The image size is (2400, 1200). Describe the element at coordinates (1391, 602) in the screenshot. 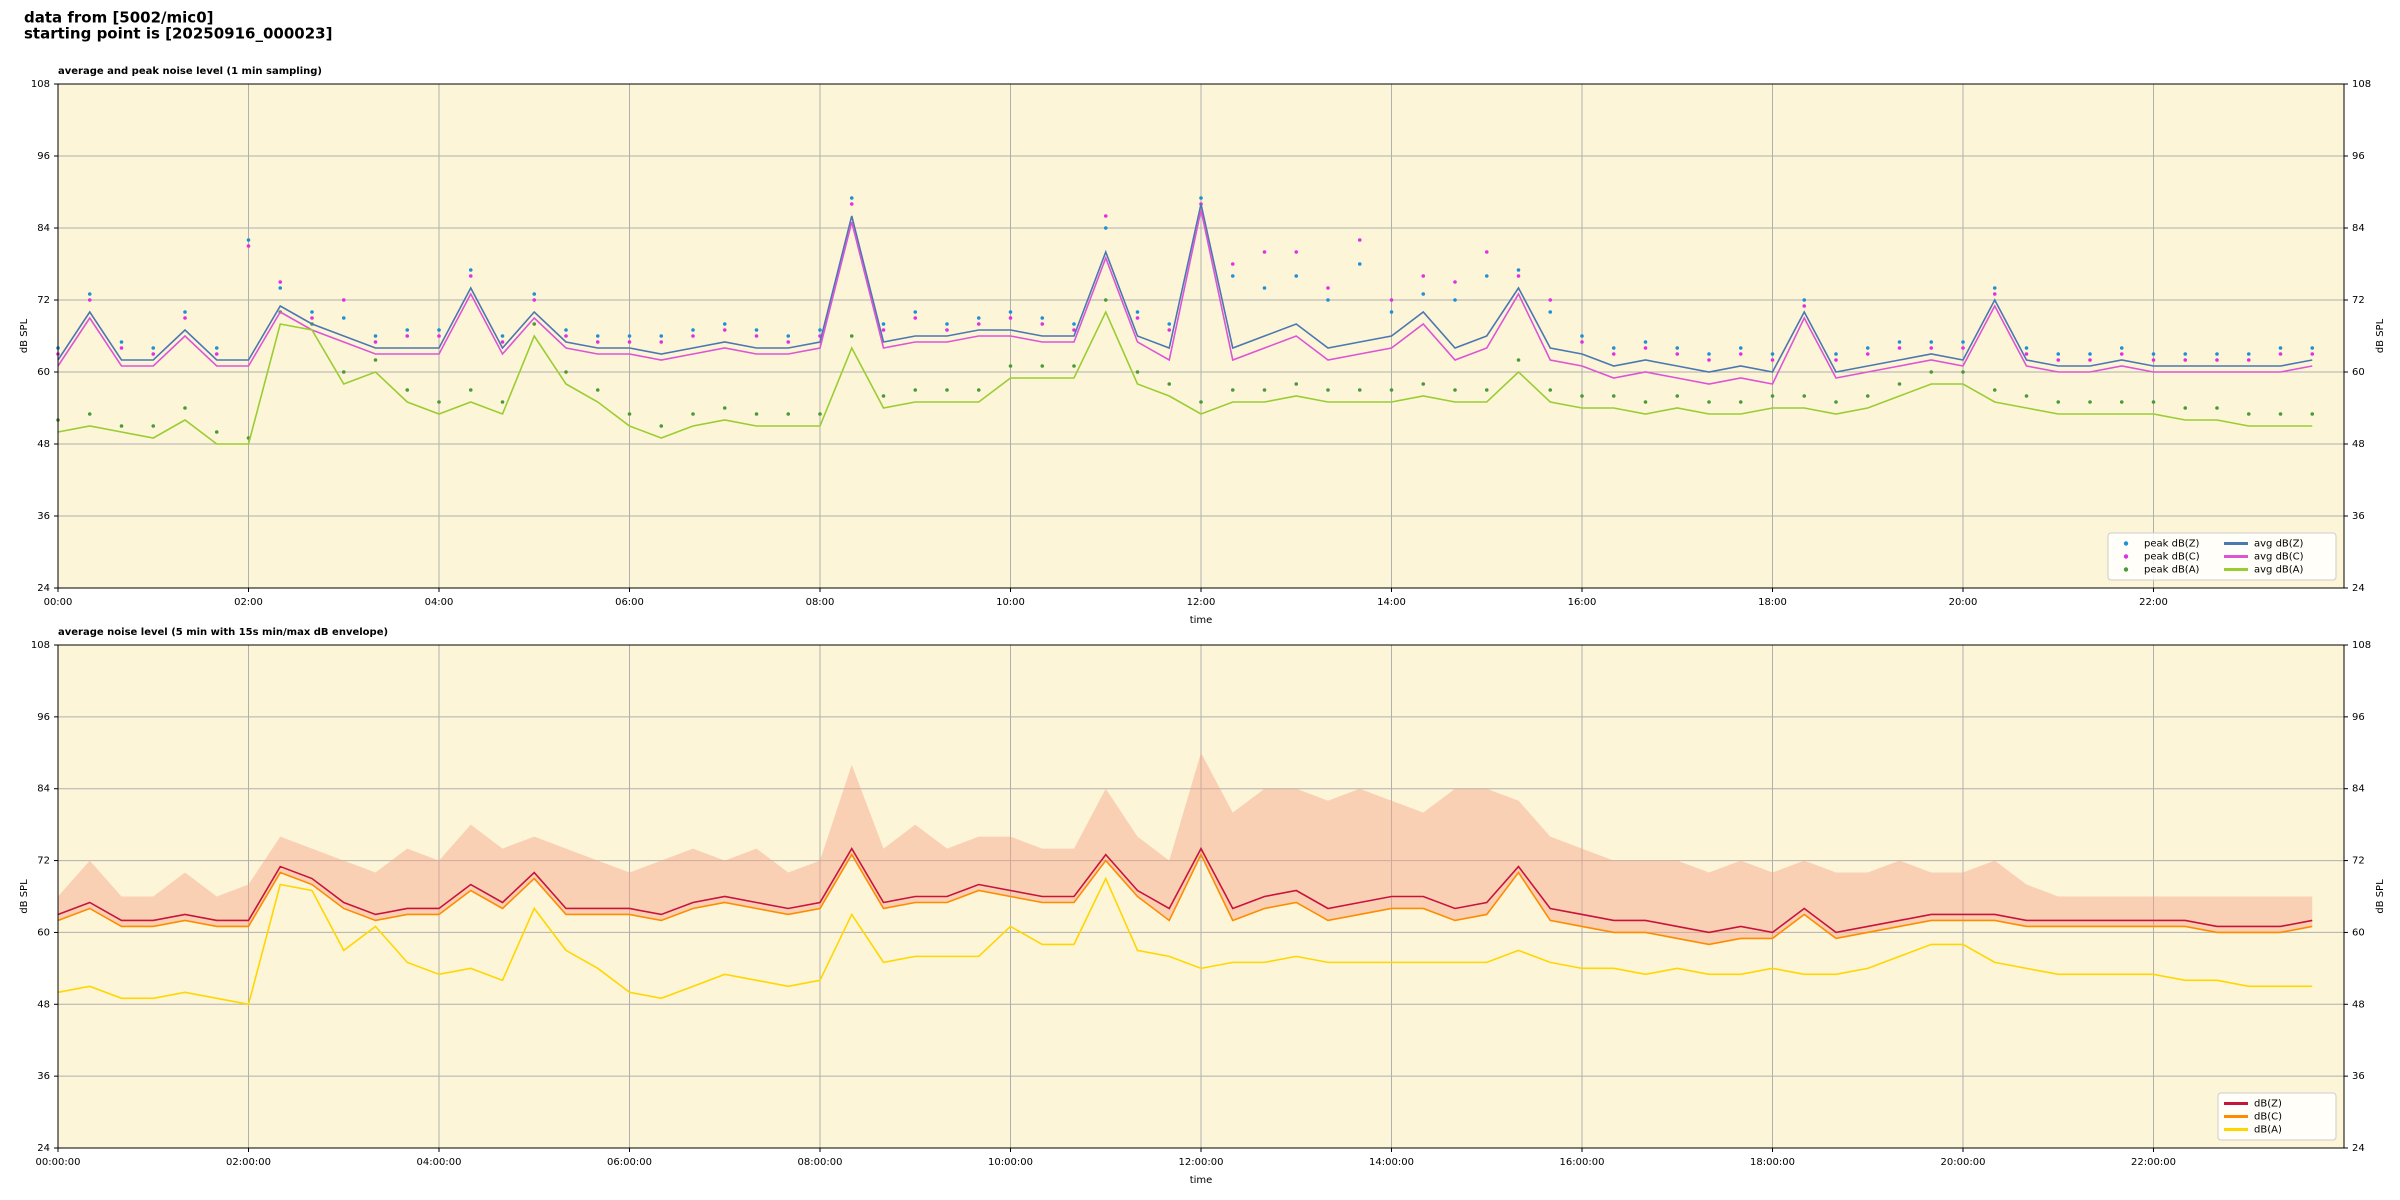

I see `x-tick-label: 14:00` at that location.